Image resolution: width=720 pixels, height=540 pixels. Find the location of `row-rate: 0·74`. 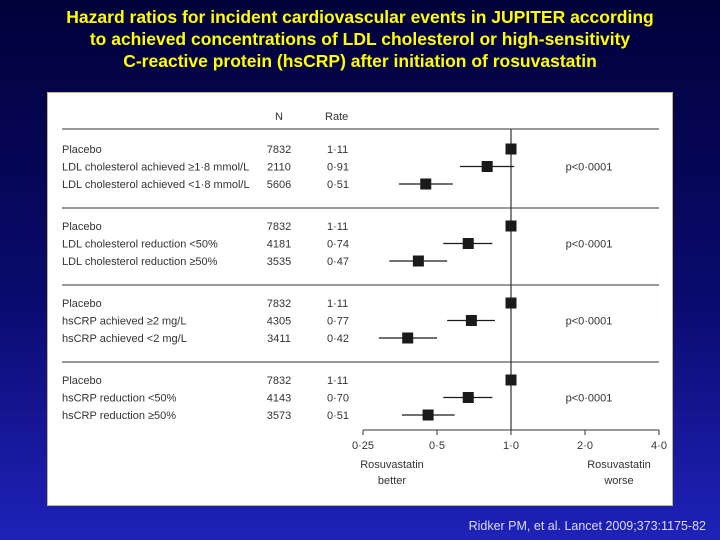

row-rate: 0·74 is located at coordinates (338, 245).